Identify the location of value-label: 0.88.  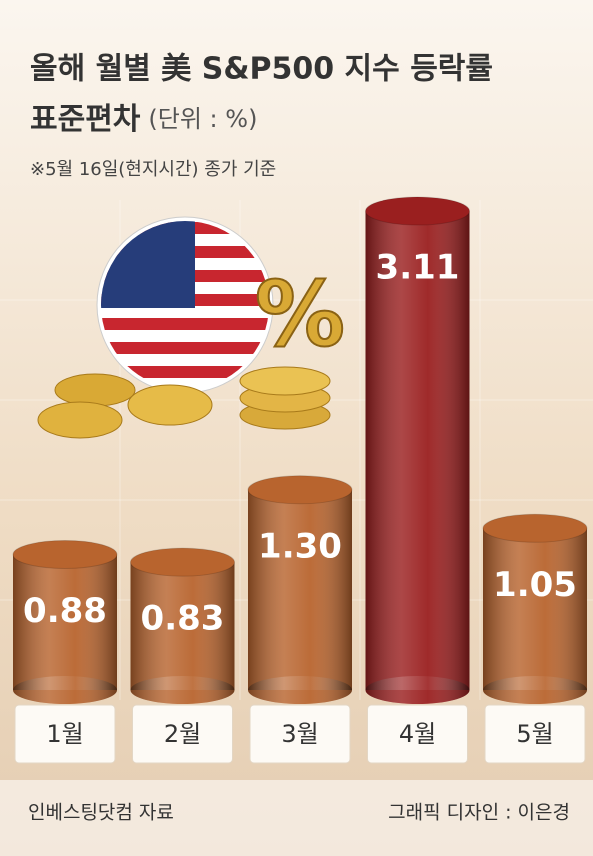
(65, 611).